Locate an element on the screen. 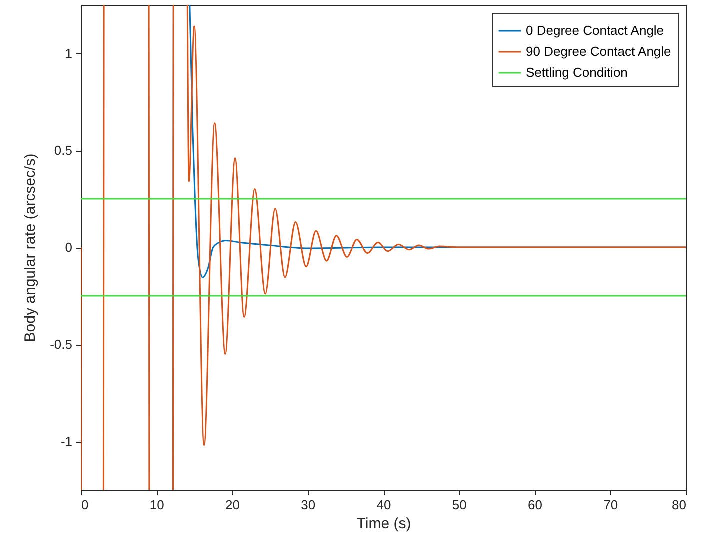 The width and height of the screenshot is (712, 548). legend-label: 90 Degree Contact Angle is located at coordinates (599, 51).